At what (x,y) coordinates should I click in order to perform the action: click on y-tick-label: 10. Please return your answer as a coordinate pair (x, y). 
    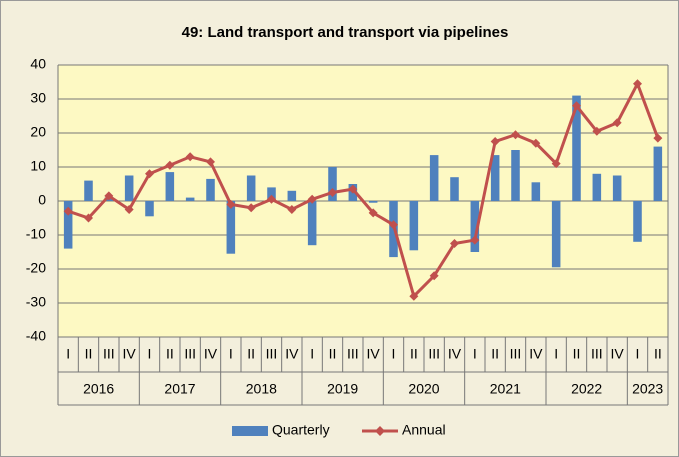
    Looking at the image, I should click on (38, 166).